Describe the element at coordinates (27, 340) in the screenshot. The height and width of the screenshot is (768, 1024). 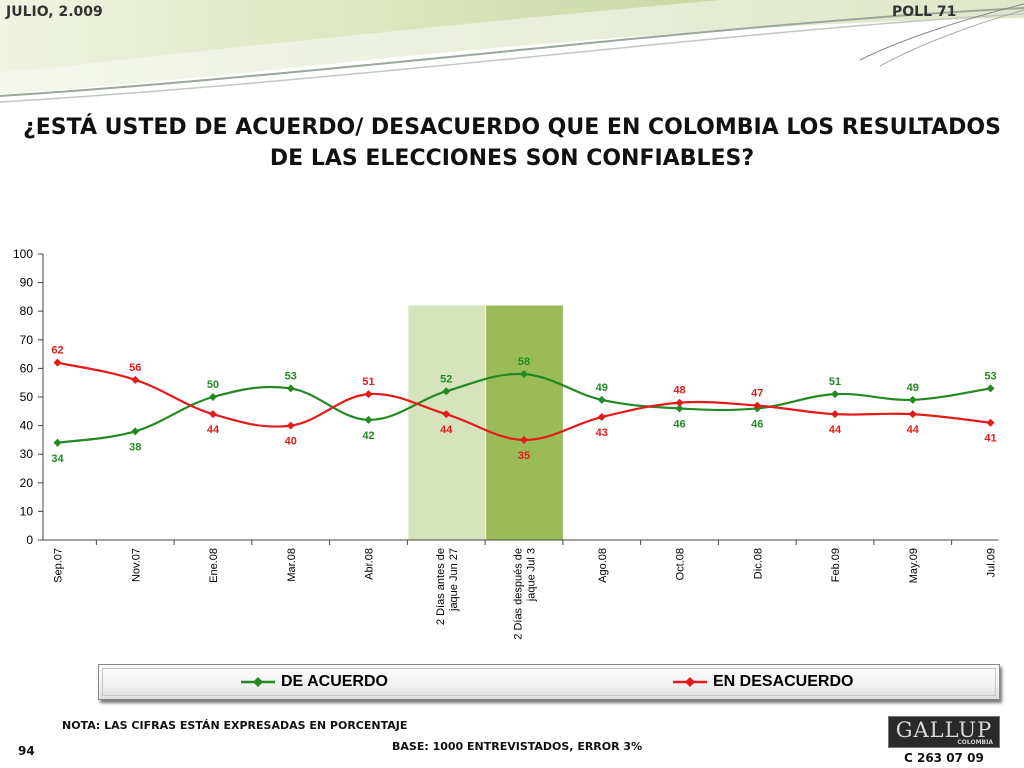
I see `y-tick-label: 70` at that location.